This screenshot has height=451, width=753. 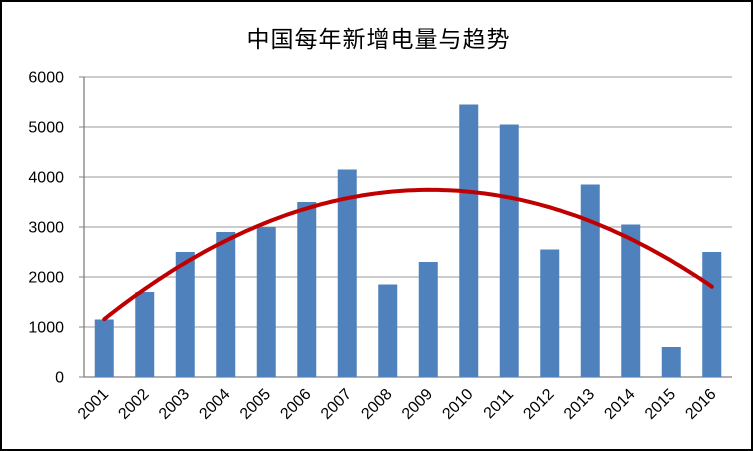 What do you see at coordinates (457, 404) in the screenshot?
I see `x-tick-label: 2010` at bounding box center [457, 404].